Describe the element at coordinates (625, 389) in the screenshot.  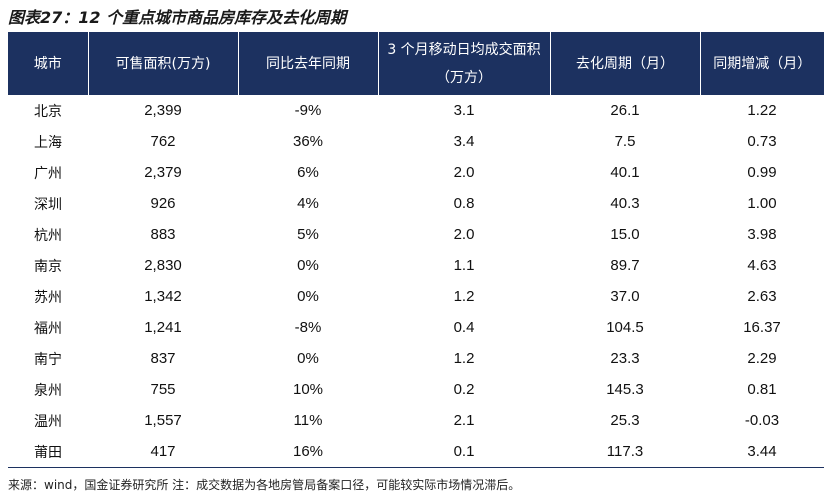
I see `table-cell: 145.3` at that location.